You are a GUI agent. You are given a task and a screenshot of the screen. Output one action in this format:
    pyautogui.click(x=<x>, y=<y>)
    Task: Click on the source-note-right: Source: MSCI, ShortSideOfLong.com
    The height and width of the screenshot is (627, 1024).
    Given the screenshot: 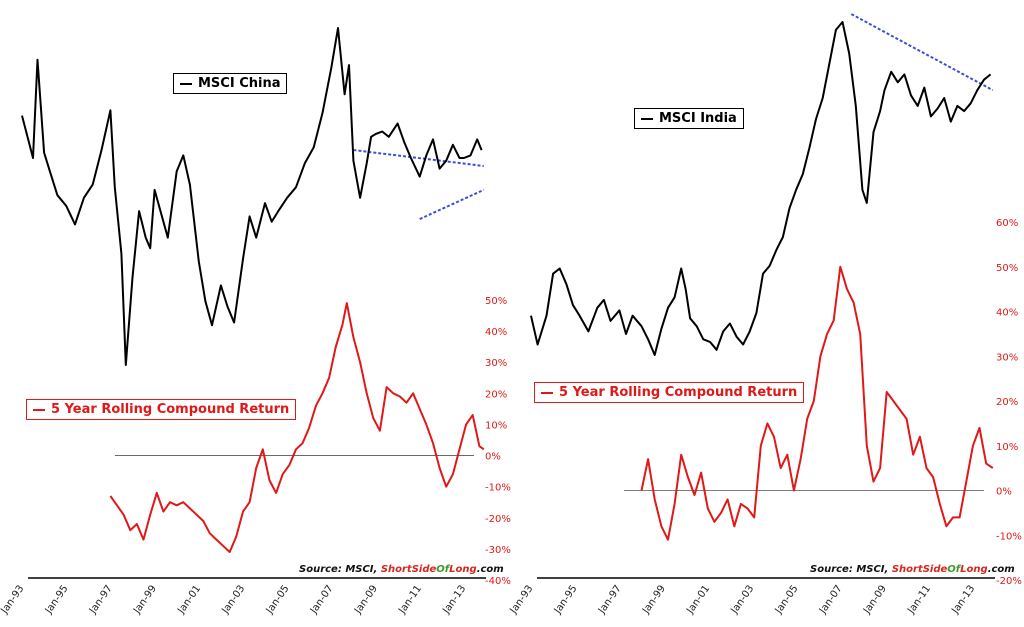 What is the action you would take?
    pyautogui.click(x=912, y=569)
    